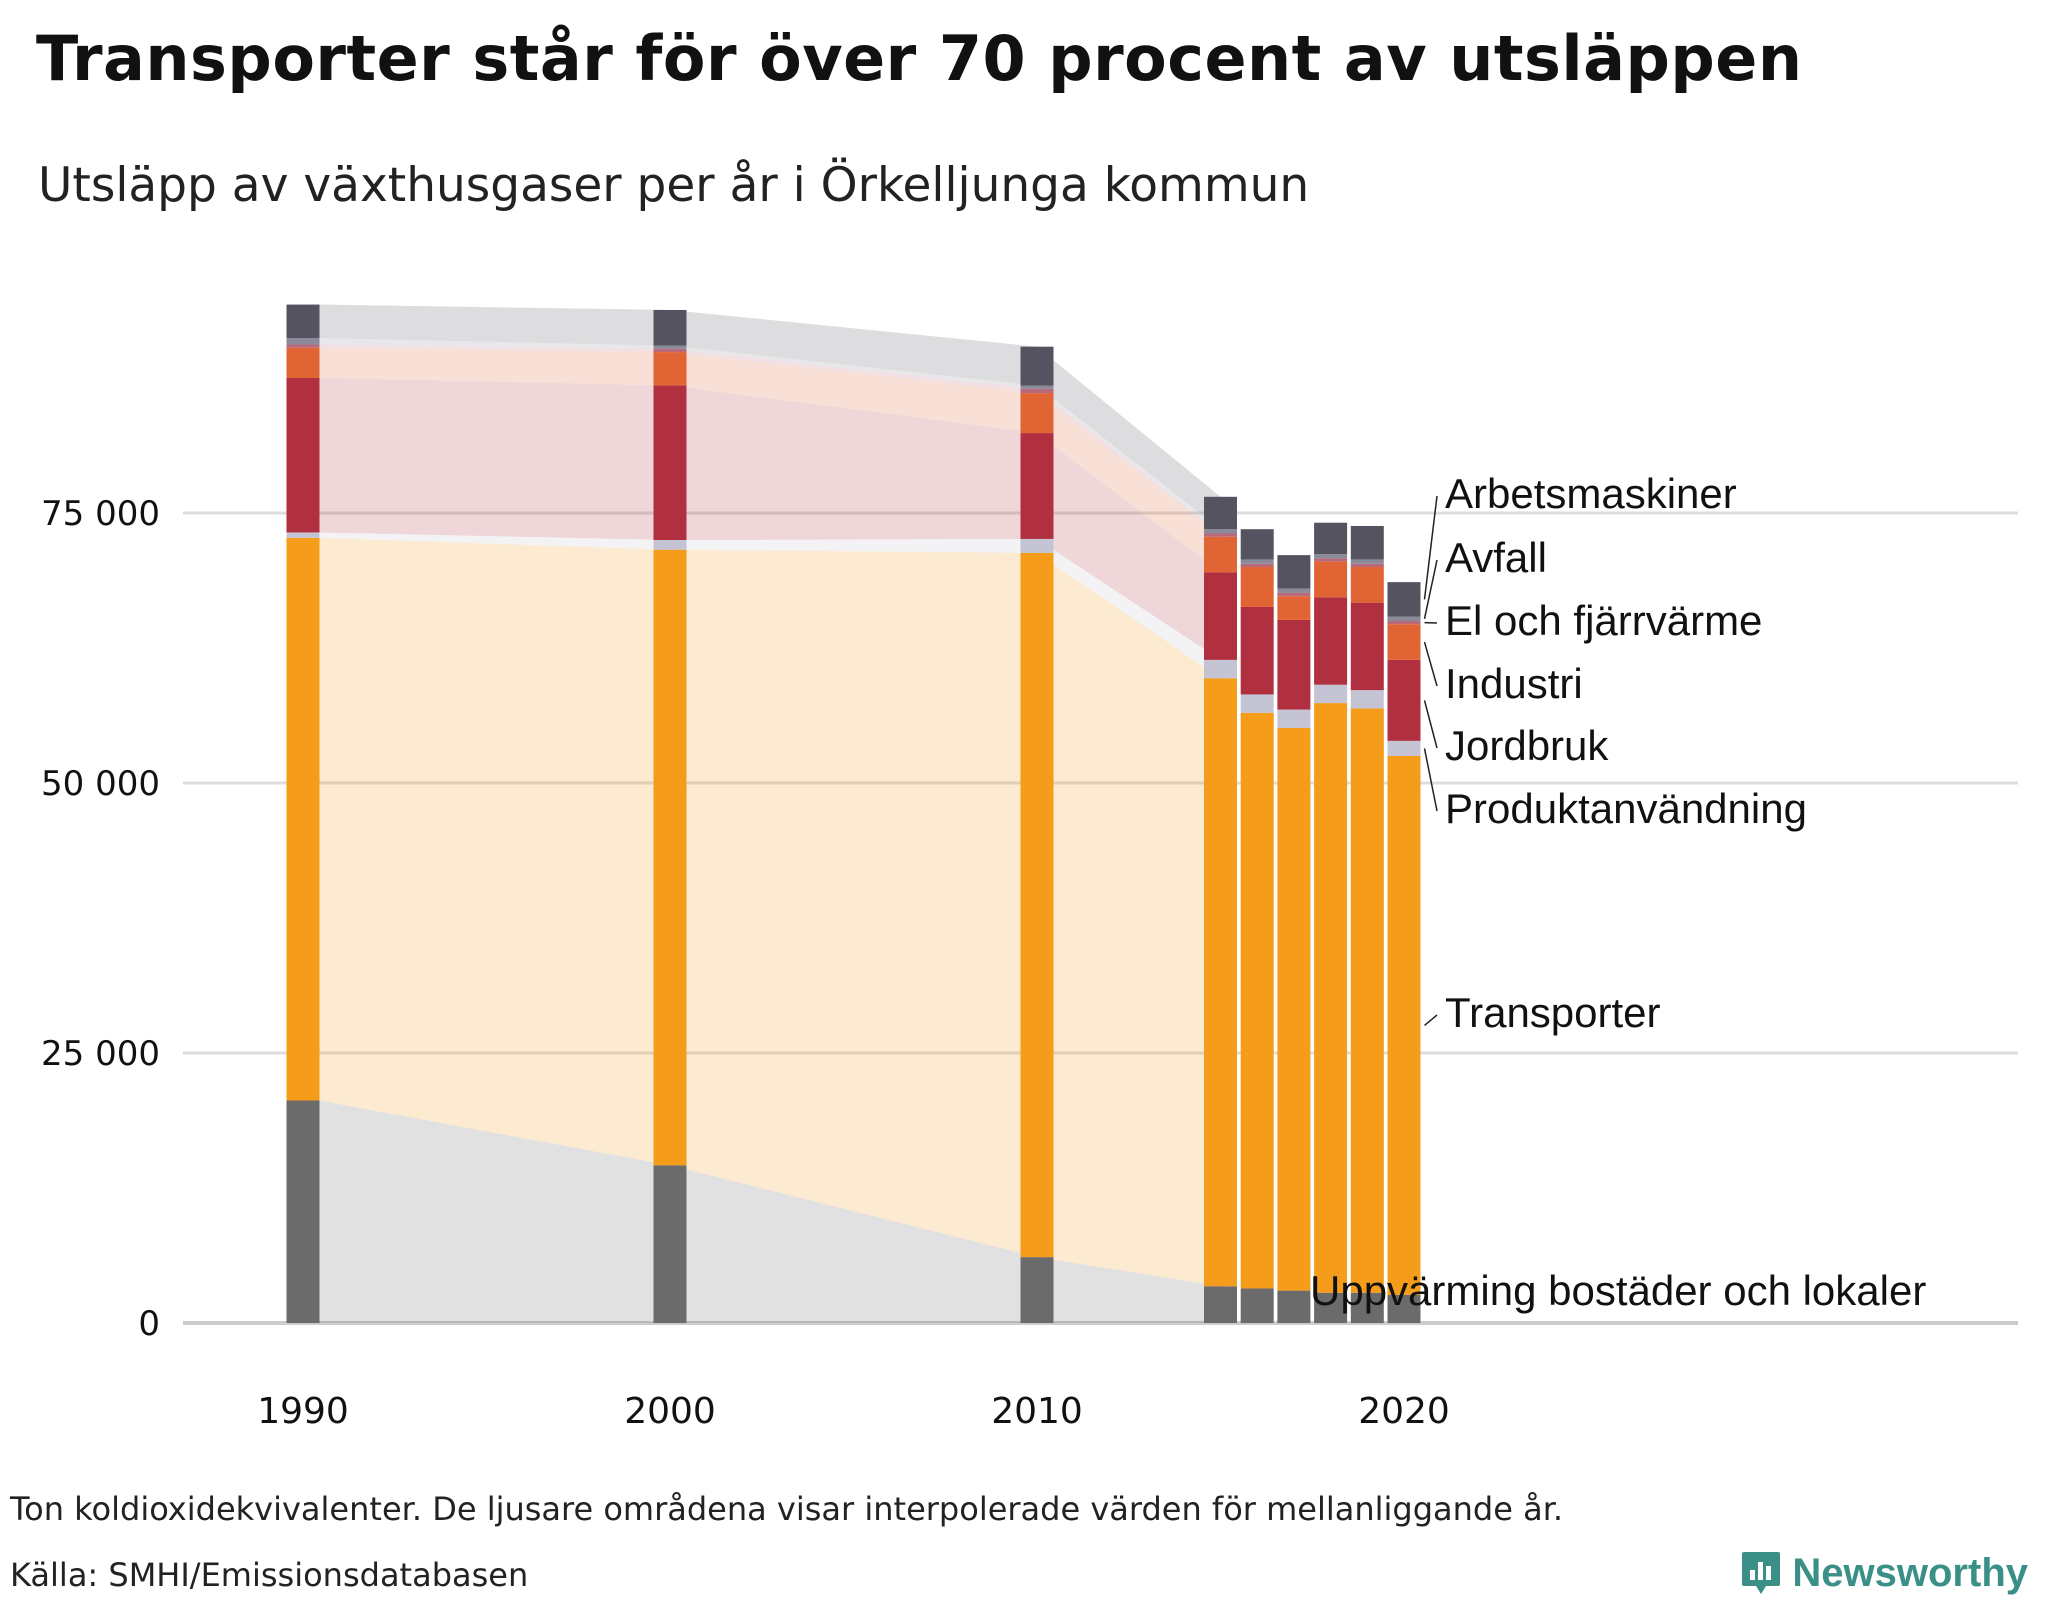  I want to click on bar-segment-industri-2020, so click(1404, 642).